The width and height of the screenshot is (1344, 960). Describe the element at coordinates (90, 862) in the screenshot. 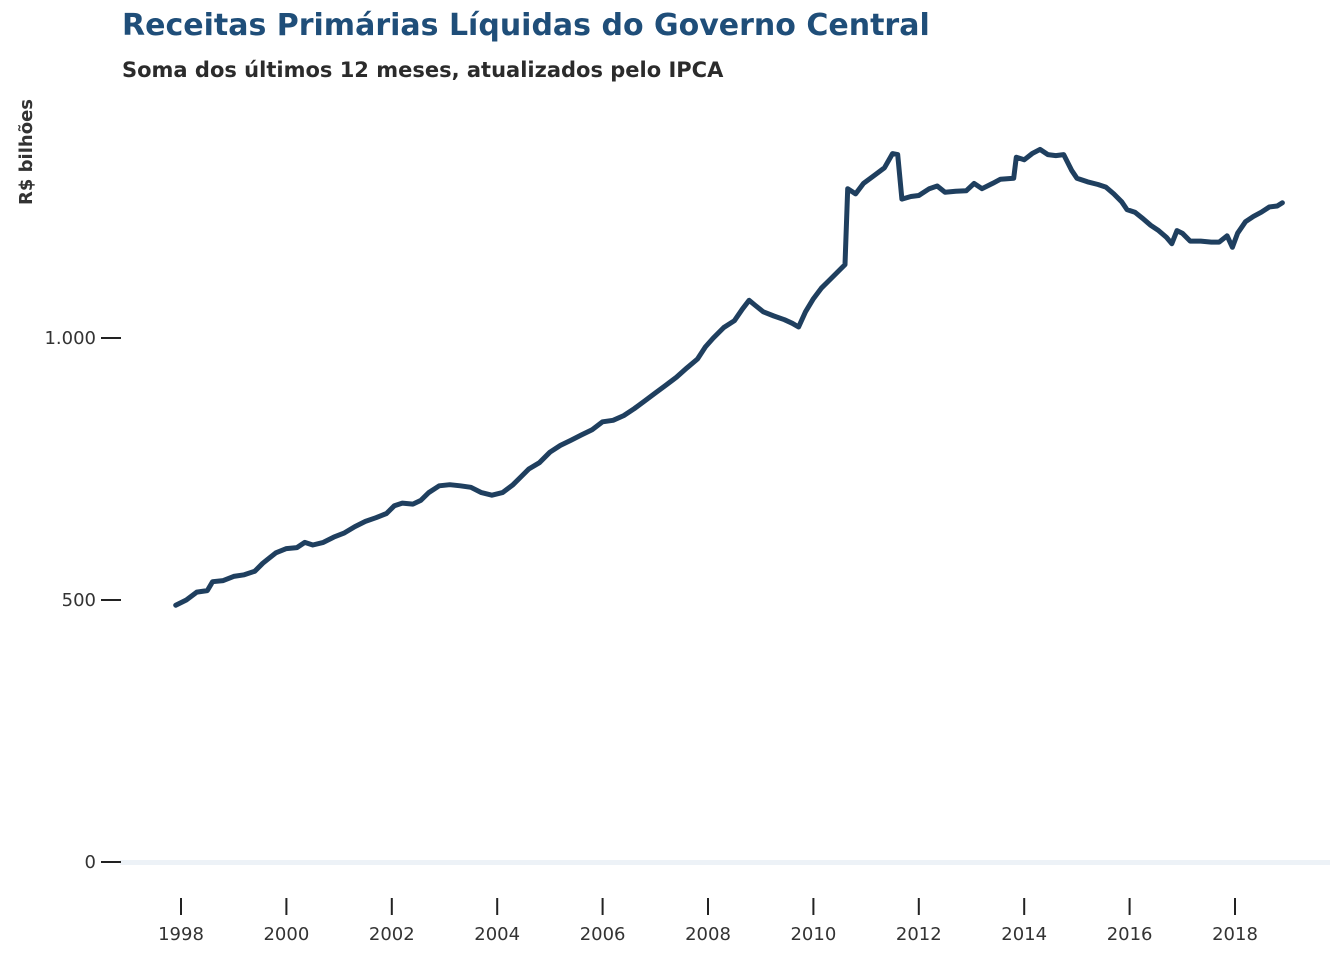

I see `y-tick-label: 0` at that location.